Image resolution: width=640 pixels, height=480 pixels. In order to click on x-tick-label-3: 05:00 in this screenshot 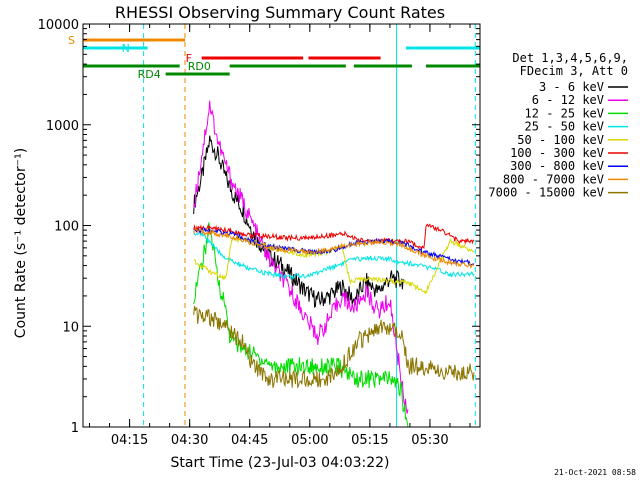, I will do `click(309, 440)`.